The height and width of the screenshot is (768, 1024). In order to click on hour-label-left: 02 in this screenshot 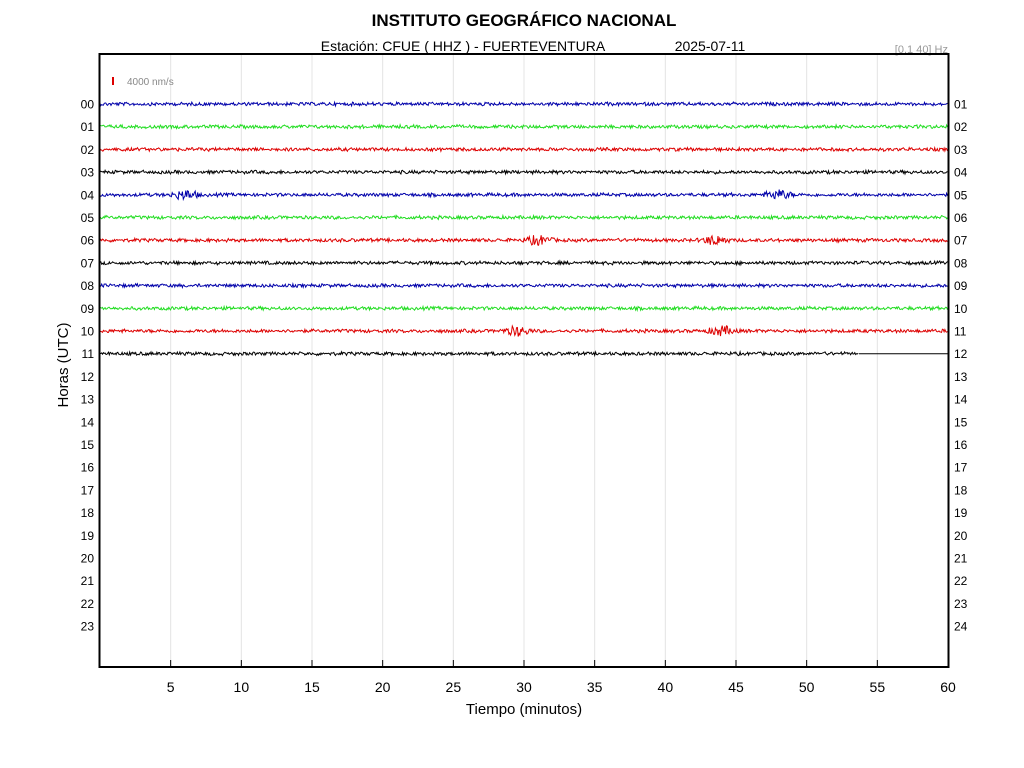, I will do `click(88, 150)`.